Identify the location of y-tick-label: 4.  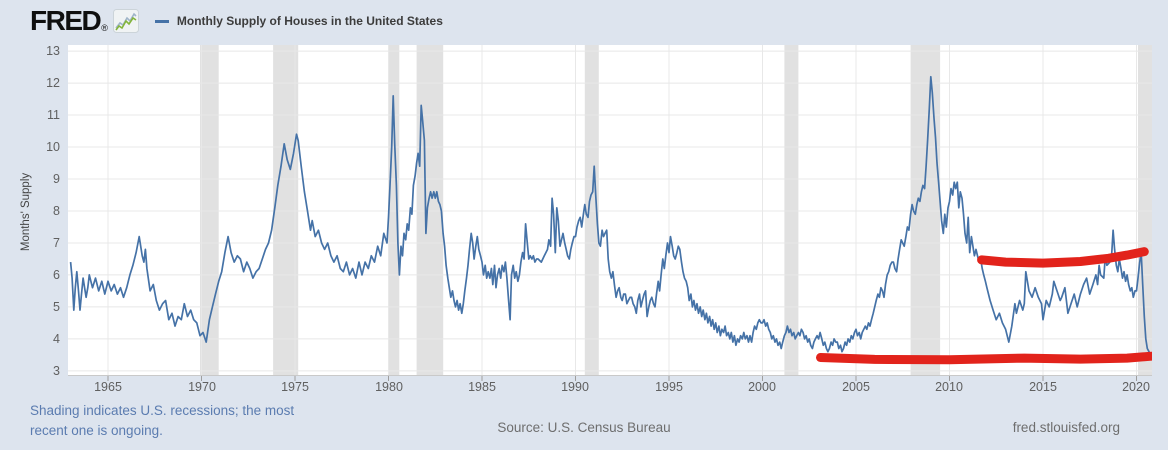
(56, 339).